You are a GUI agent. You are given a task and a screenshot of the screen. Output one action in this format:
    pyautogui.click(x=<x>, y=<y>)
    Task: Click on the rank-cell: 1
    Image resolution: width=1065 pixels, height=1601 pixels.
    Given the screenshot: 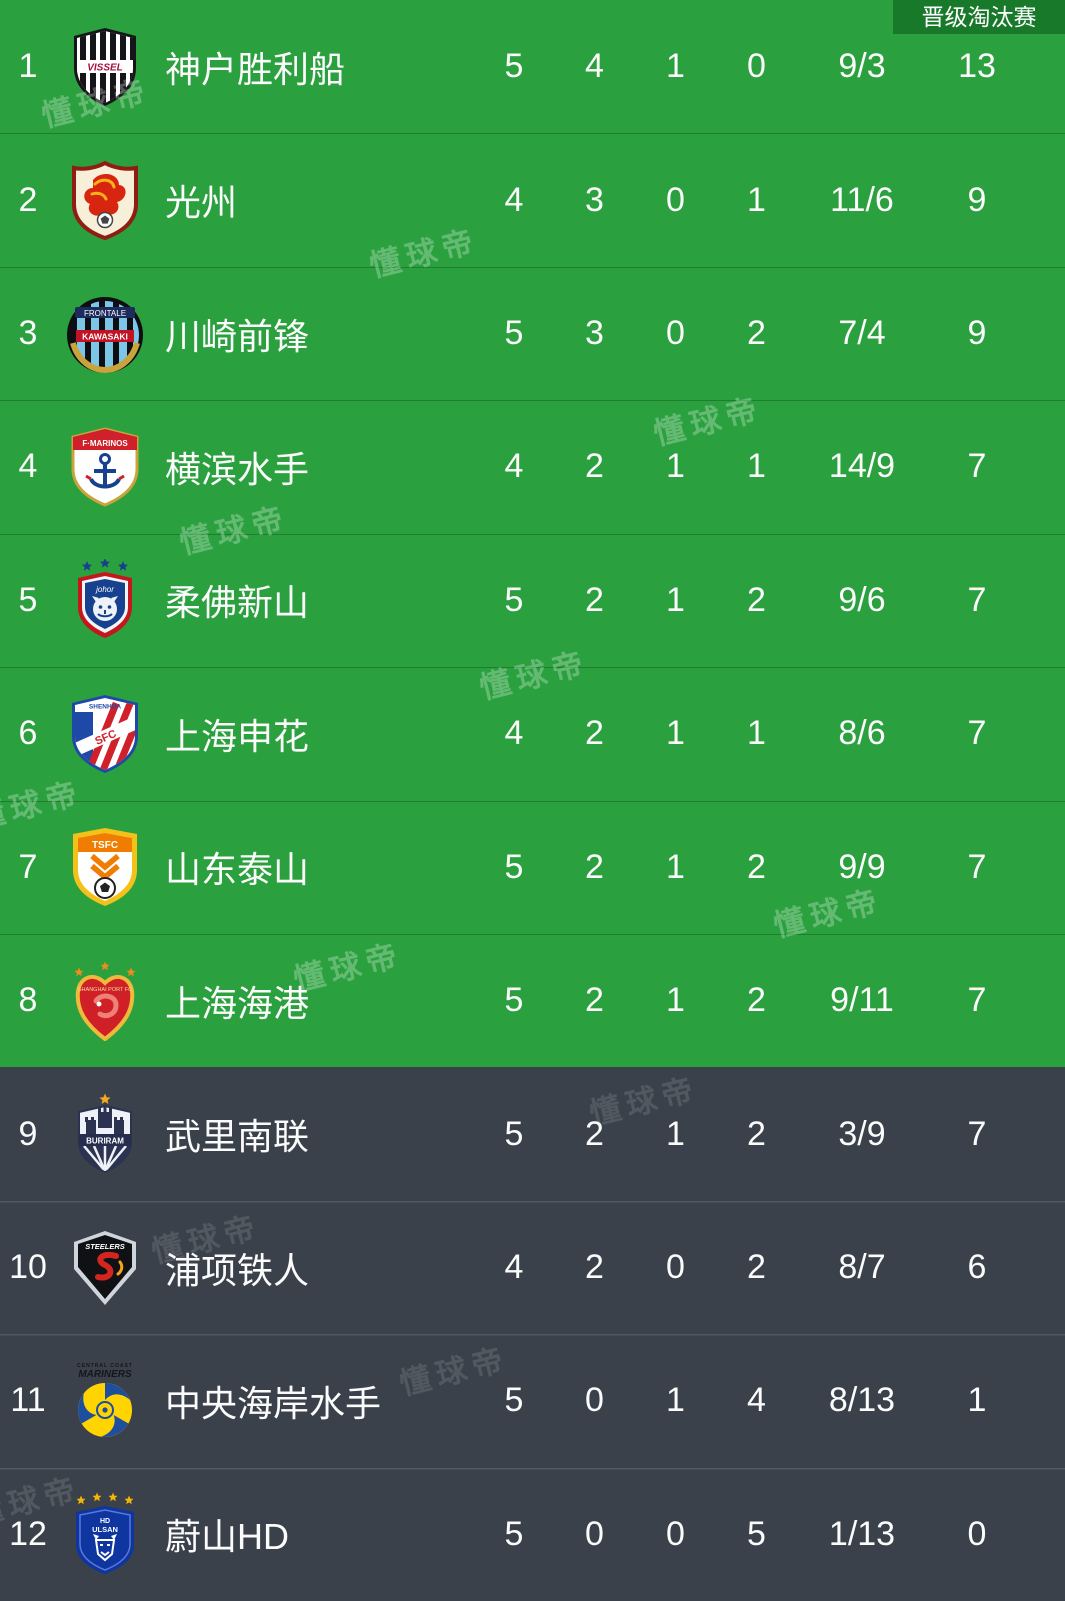 What is the action you would take?
    pyautogui.click(x=28, y=66)
    